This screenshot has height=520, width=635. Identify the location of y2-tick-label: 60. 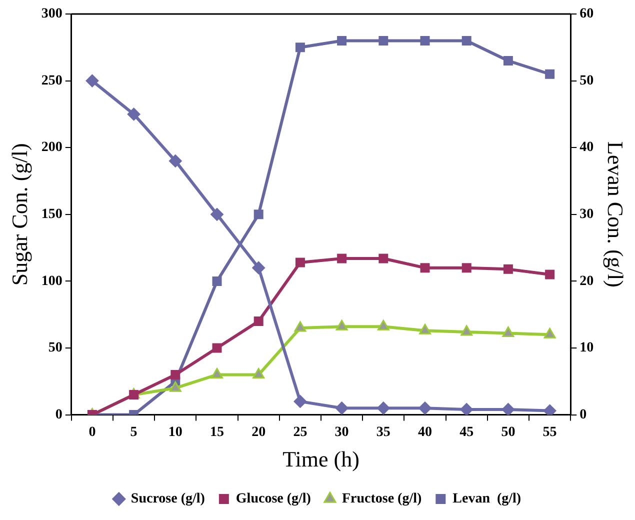
(587, 14).